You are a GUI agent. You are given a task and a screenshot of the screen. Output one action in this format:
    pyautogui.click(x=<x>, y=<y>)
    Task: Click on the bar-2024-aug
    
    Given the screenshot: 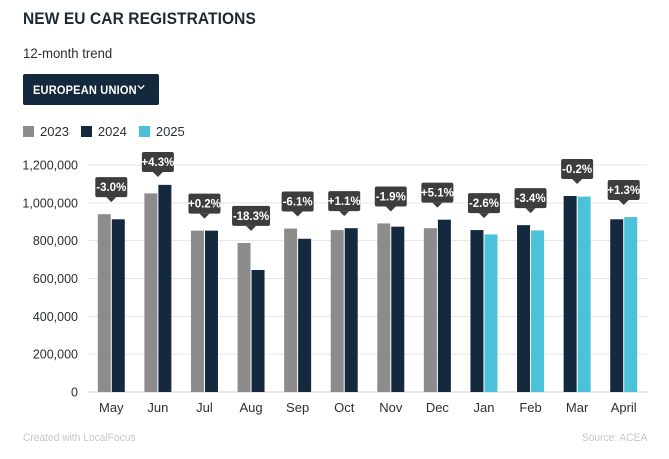 What is the action you would take?
    pyautogui.click(x=258, y=330)
    